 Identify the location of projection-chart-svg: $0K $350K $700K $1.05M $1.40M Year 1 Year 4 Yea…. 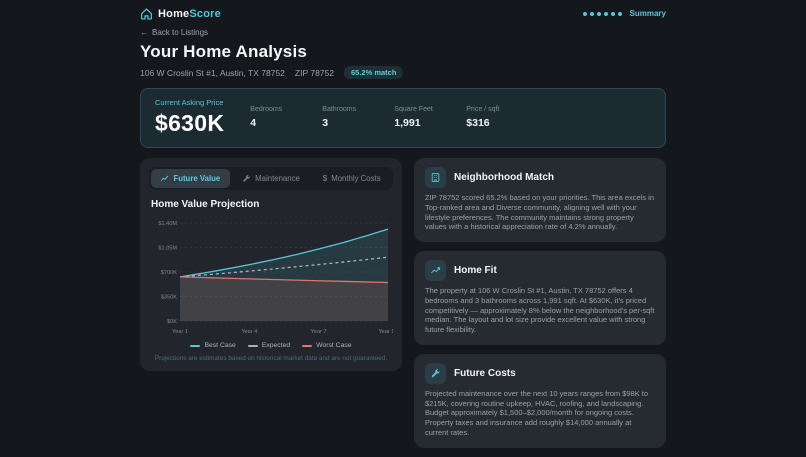
(275, 278).